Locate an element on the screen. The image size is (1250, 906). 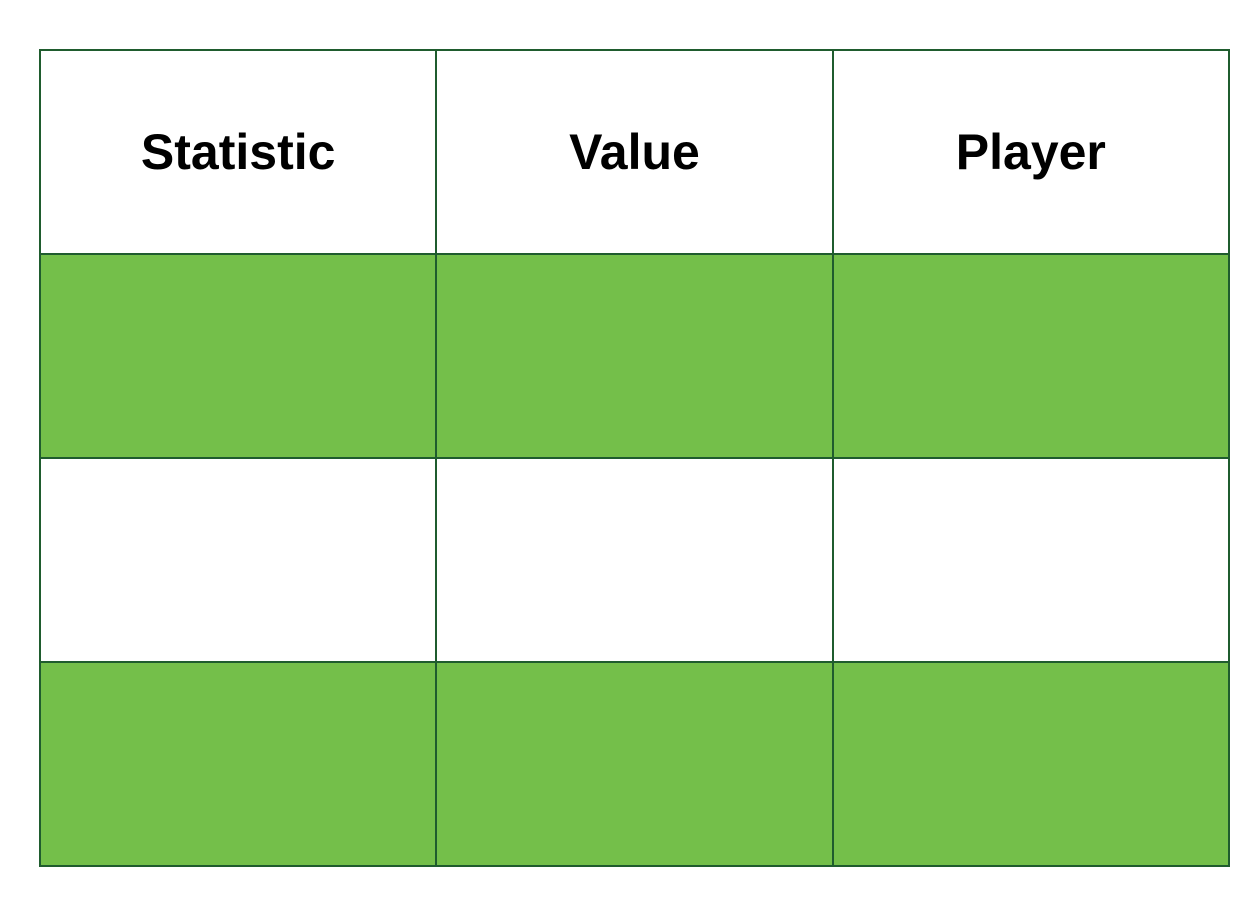
header-player: Player is located at coordinates (1031, 152).